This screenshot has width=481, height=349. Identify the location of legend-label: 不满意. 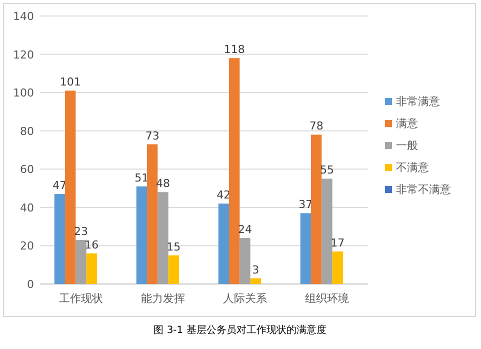
(412, 167).